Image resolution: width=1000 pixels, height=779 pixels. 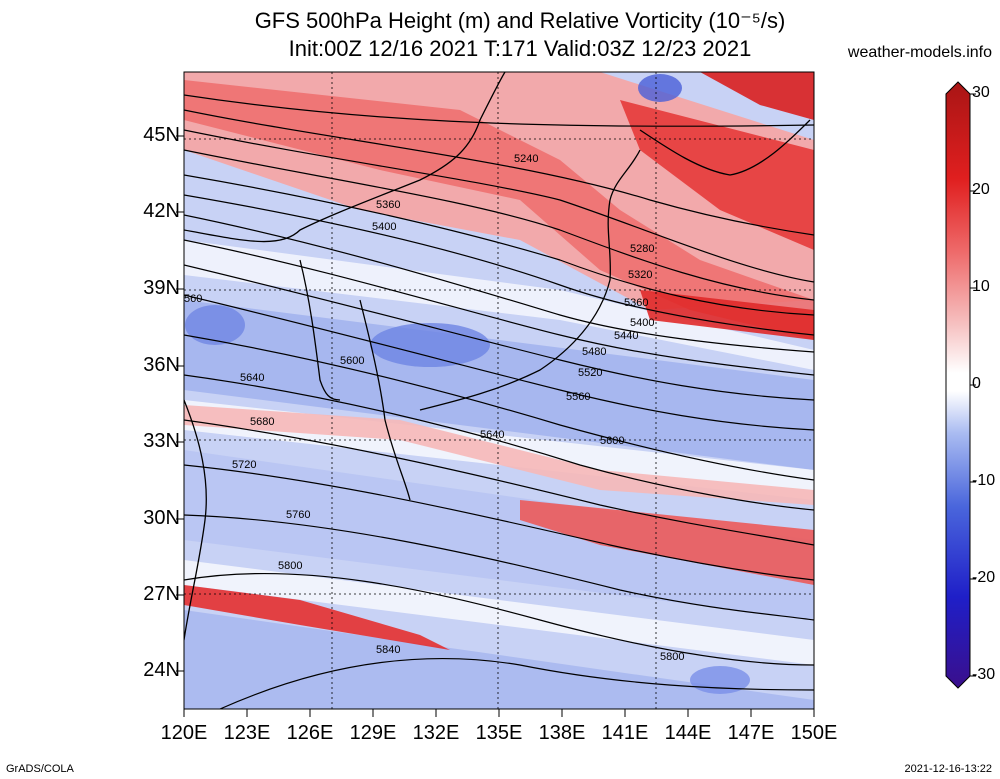 What do you see at coordinates (981, 189) in the screenshot?
I see `colorbar-tick-label: 20` at bounding box center [981, 189].